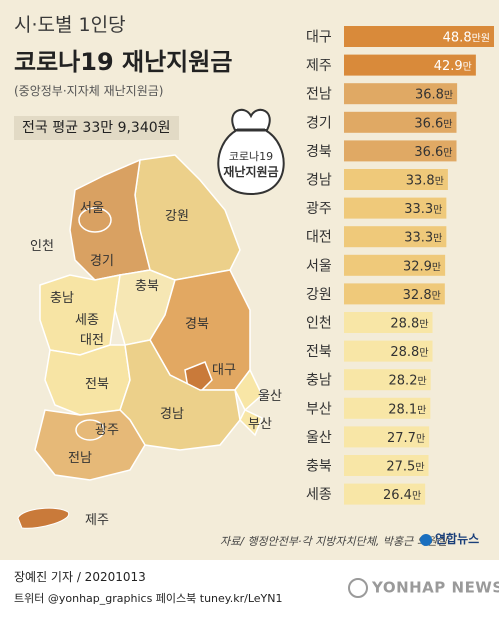  What do you see at coordinates (457, 539) in the screenshot?
I see `yonhap-logo-text: 연합뉴스` at bounding box center [457, 539].